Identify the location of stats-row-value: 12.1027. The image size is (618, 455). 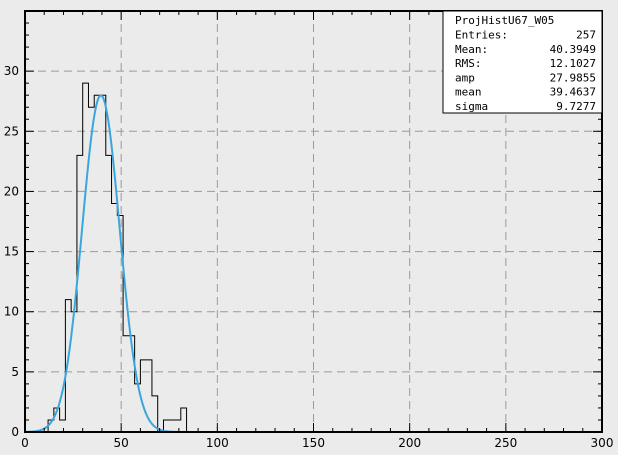
(573, 63).